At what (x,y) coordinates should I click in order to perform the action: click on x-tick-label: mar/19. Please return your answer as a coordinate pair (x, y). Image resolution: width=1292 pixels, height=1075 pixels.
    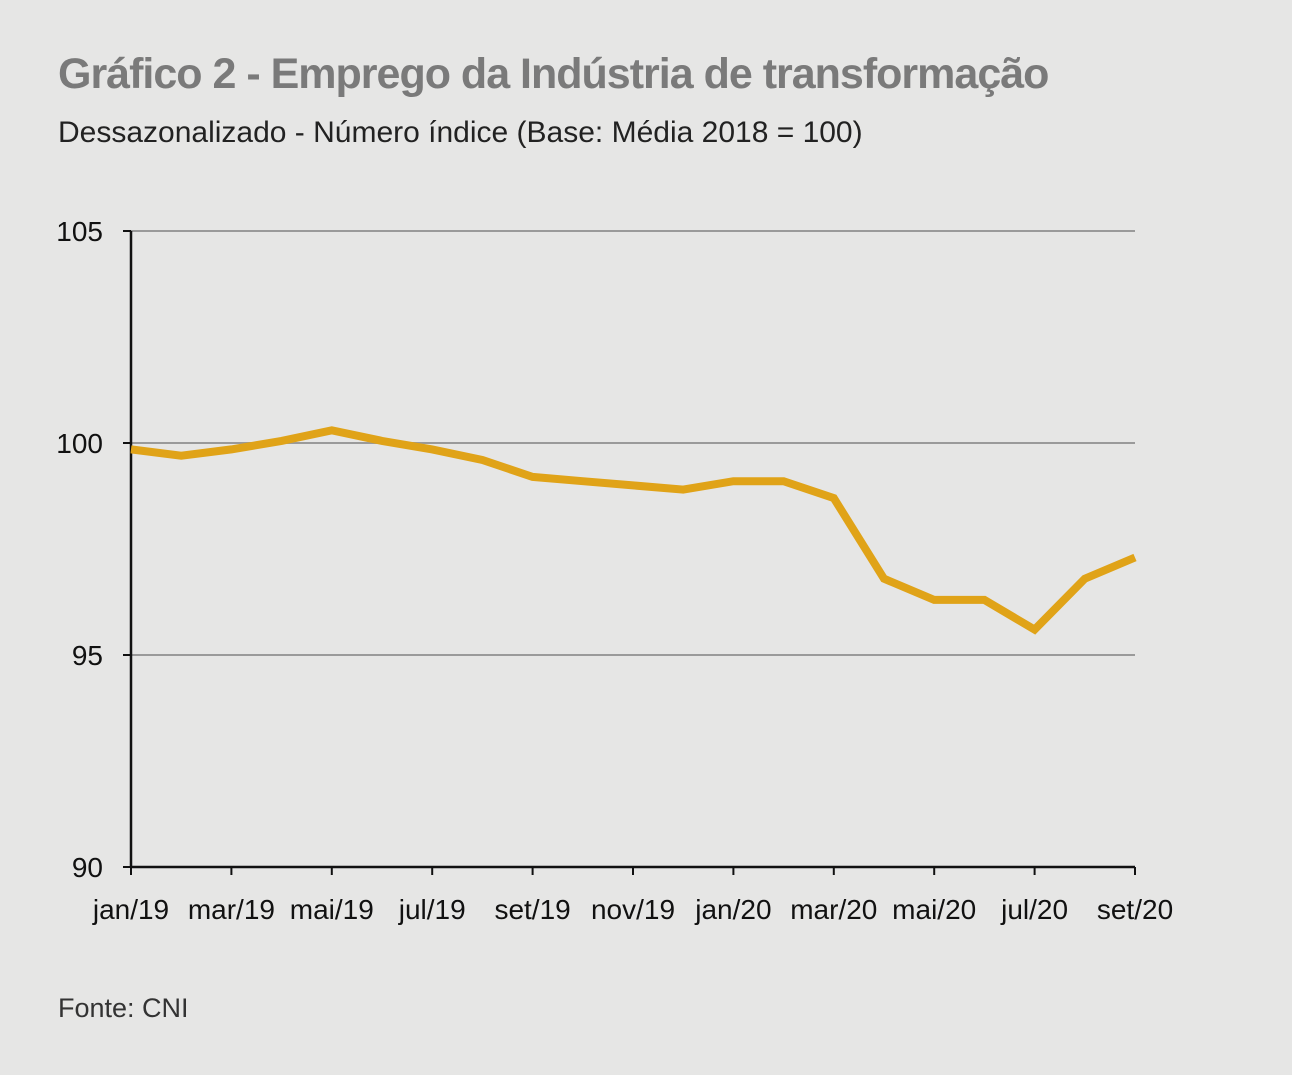
    Looking at the image, I should click on (231, 909).